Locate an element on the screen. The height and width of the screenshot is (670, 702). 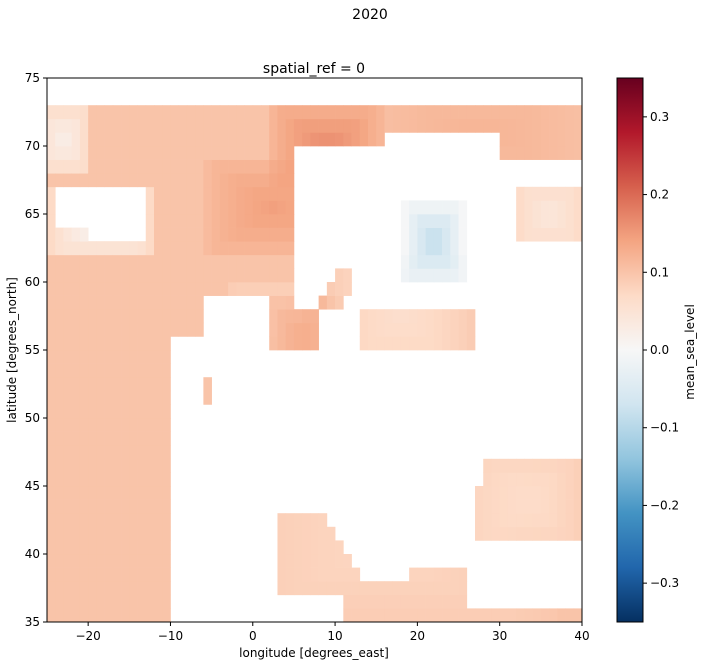
figure-suptitle: 2020 is located at coordinates (370, 15).